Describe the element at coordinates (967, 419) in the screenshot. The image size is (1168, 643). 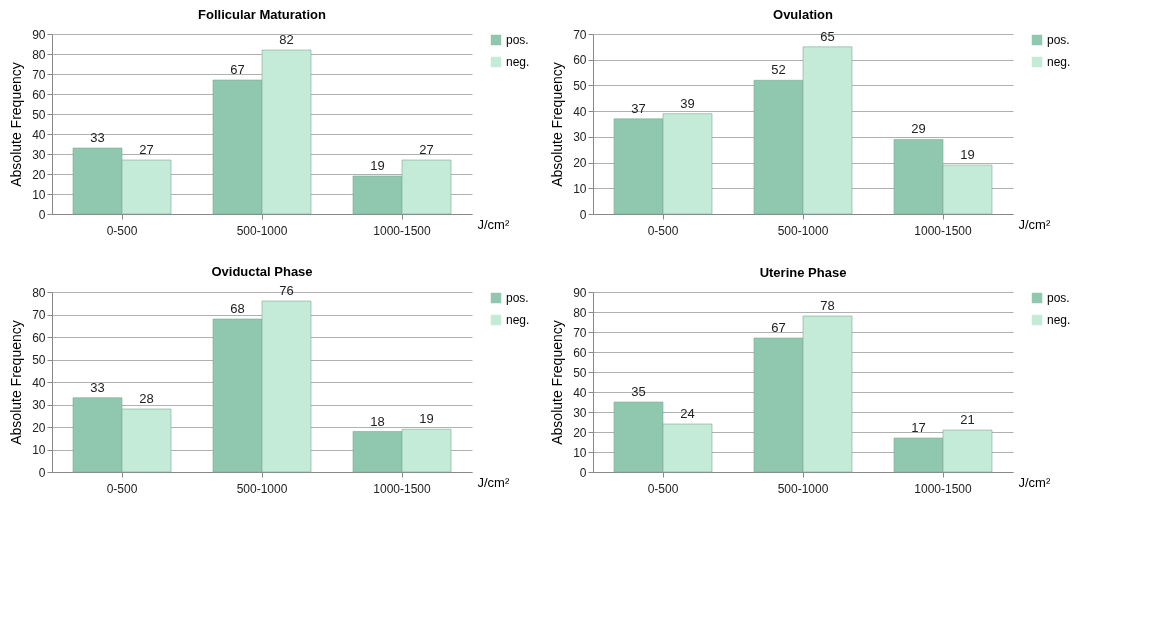
I see `data-label: 21` at that location.